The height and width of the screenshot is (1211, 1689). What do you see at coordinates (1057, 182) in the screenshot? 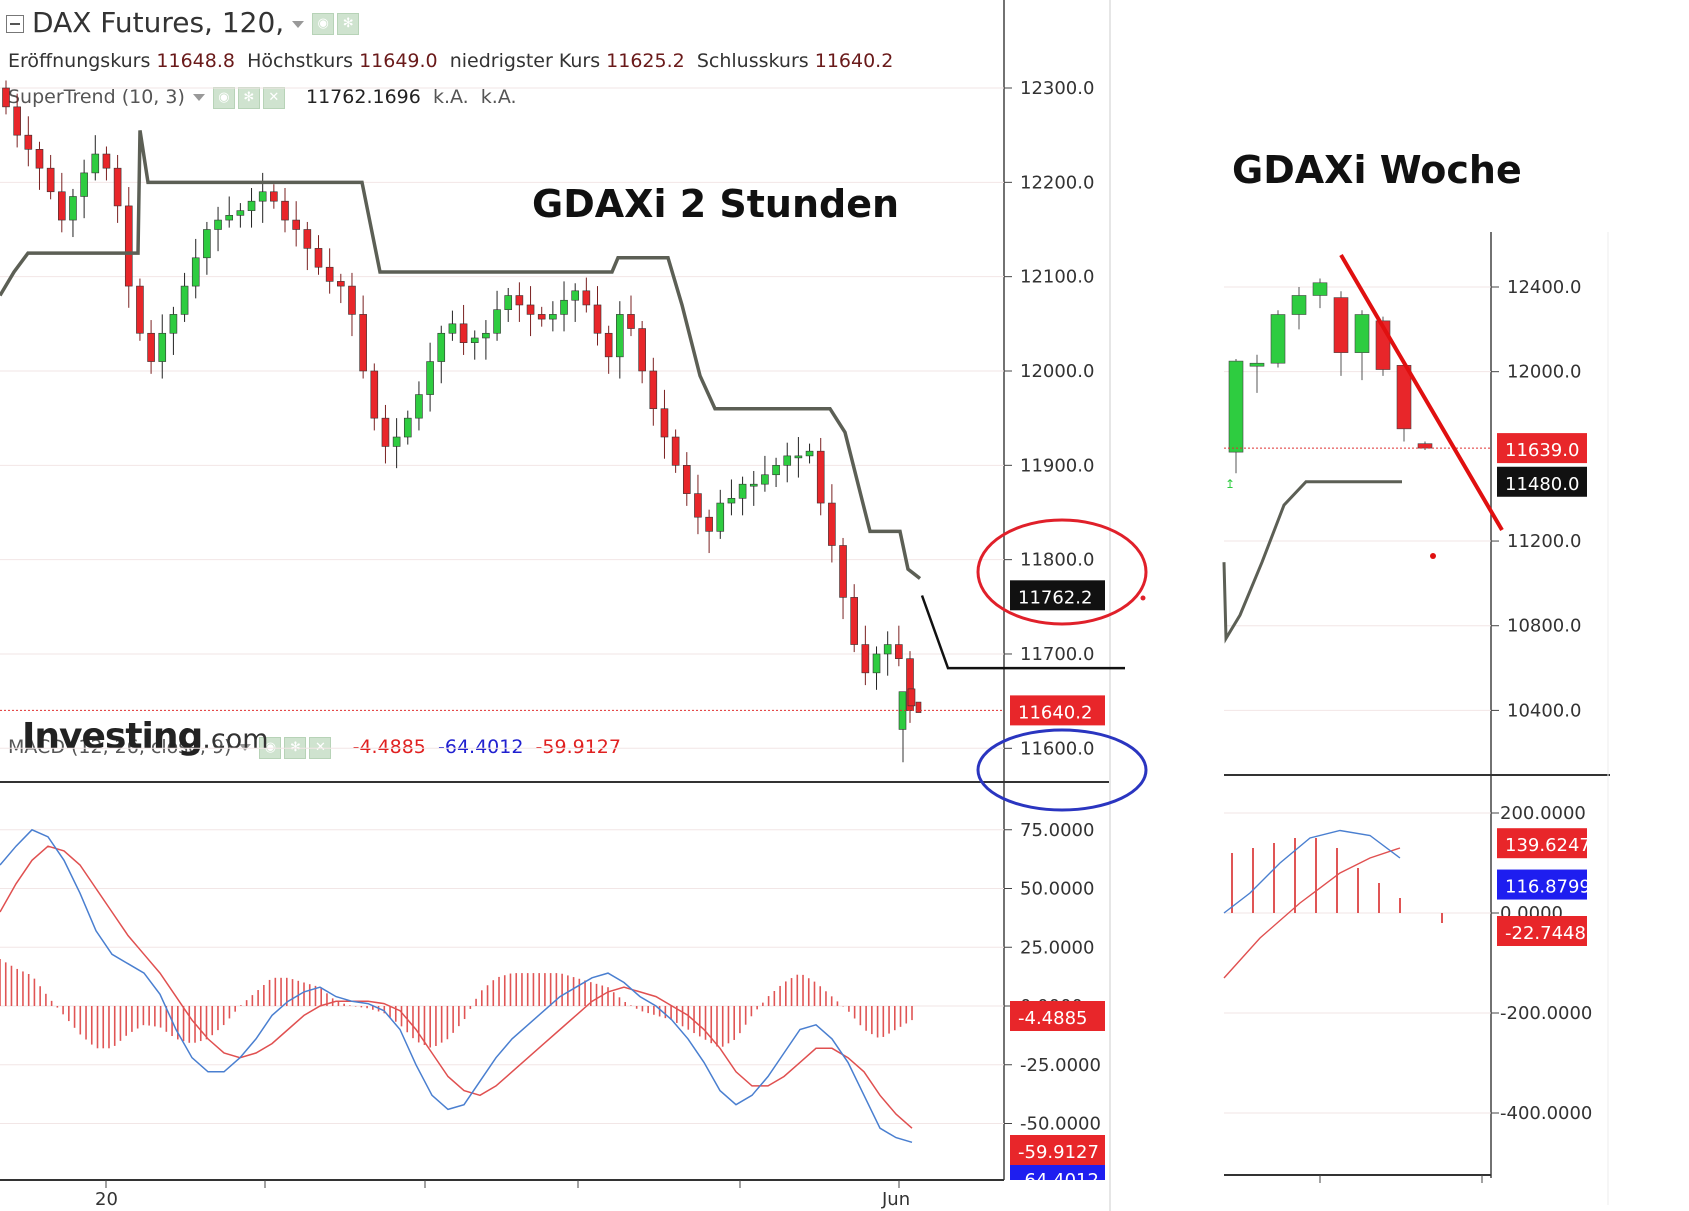
I see `y-tick-label: 12200.0` at bounding box center [1057, 182].